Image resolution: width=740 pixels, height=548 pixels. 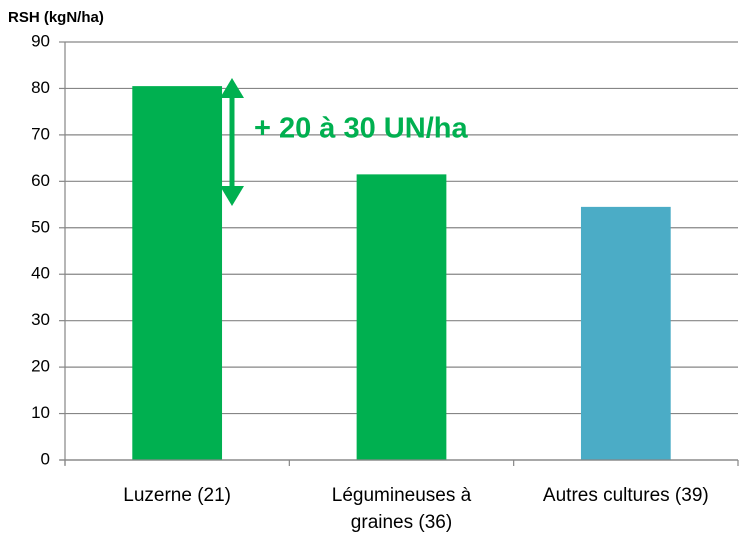 I want to click on x-tick-label: Autres cultures (39), so click(x=625, y=495).